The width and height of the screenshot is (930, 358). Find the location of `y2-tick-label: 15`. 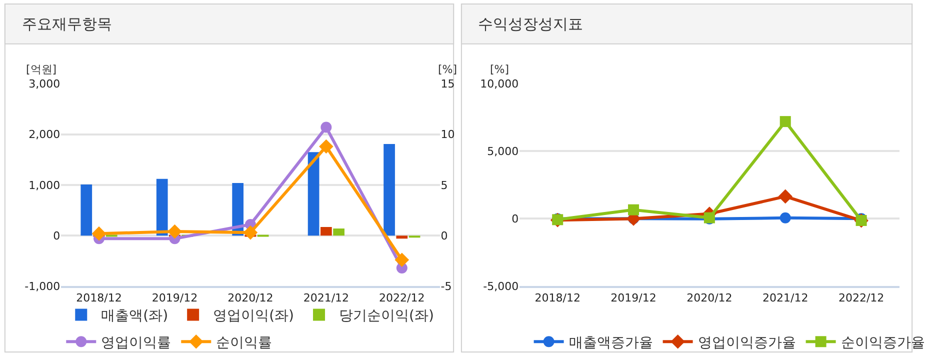

y2-tick-label: 15 is located at coordinates (447, 84).